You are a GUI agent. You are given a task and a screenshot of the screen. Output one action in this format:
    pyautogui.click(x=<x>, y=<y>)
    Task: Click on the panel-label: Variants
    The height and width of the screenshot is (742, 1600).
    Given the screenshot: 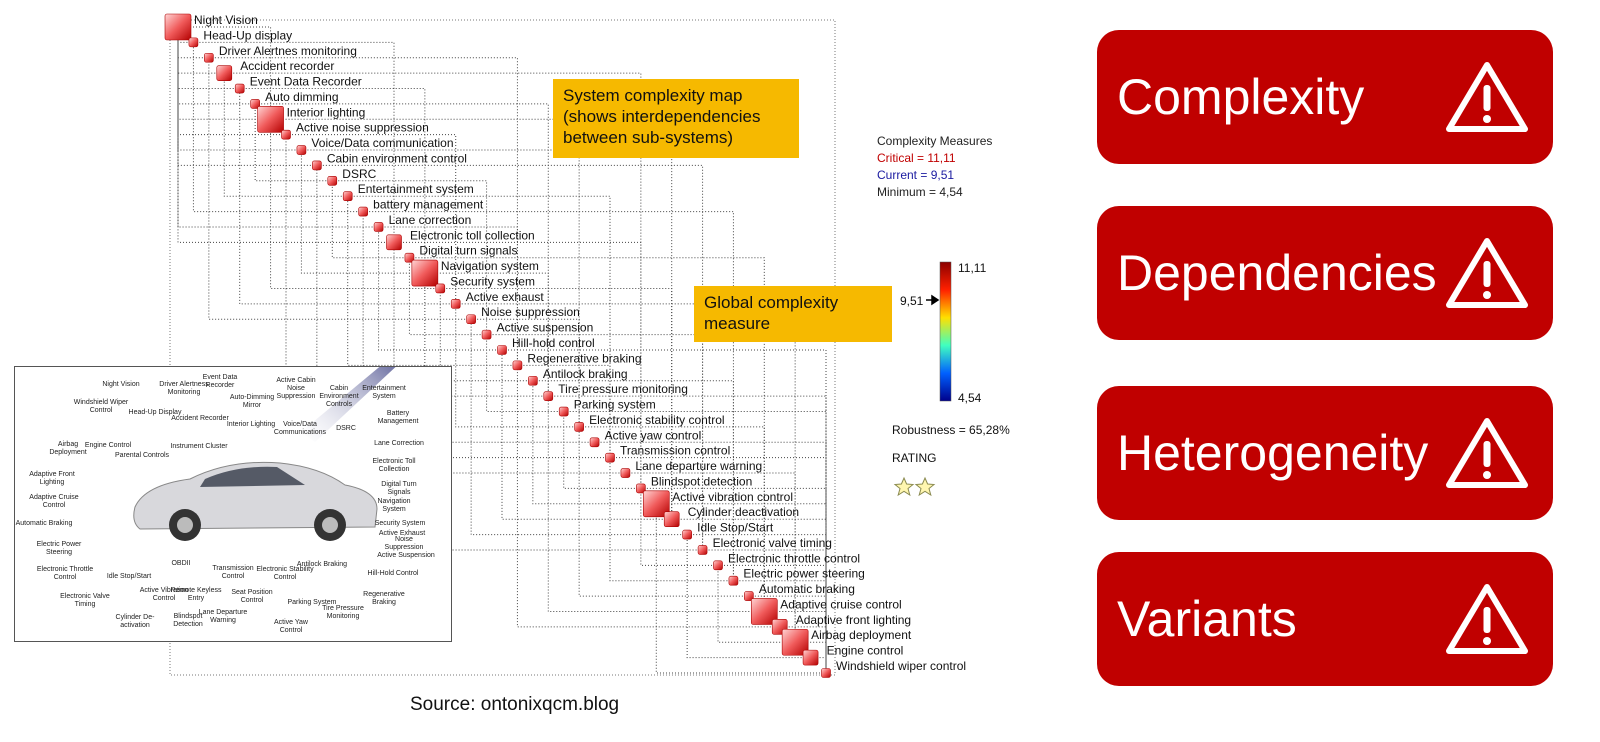 What is the action you would take?
    pyautogui.click(x=1207, y=619)
    